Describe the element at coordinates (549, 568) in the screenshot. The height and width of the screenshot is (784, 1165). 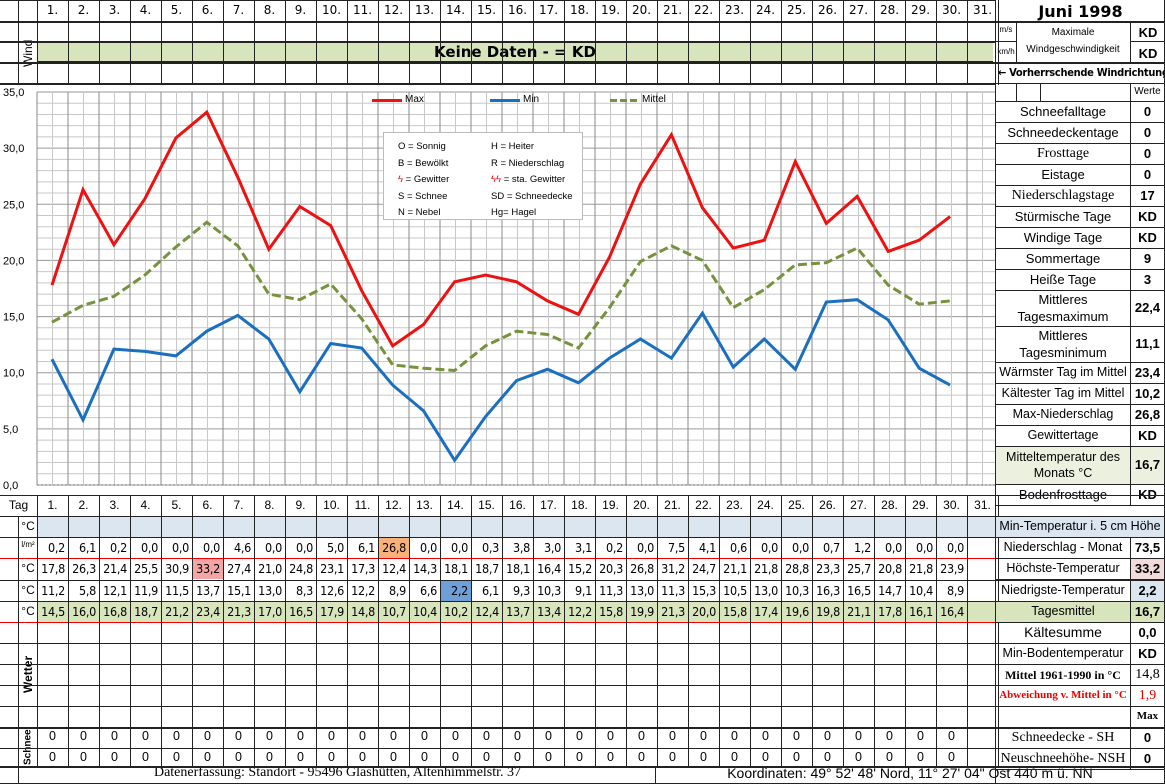
I see `max-value: 16,4` at that location.